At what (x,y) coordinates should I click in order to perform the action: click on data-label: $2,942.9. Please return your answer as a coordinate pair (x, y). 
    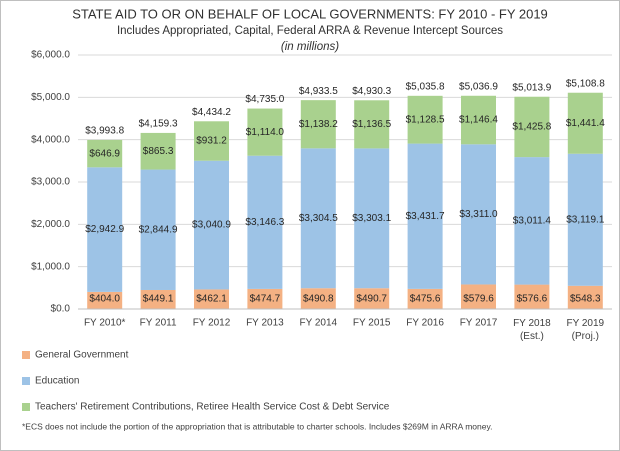
    Looking at the image, I should click on (104, 229).